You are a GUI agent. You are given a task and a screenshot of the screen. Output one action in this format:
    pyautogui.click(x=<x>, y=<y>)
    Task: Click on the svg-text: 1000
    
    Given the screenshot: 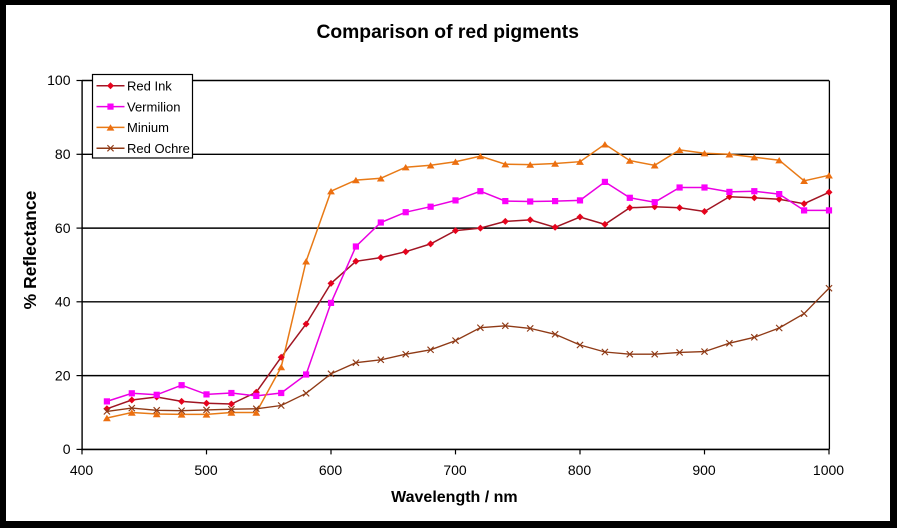 What is the action you would take?
    pyautogui.click(x=828, y=470)
    